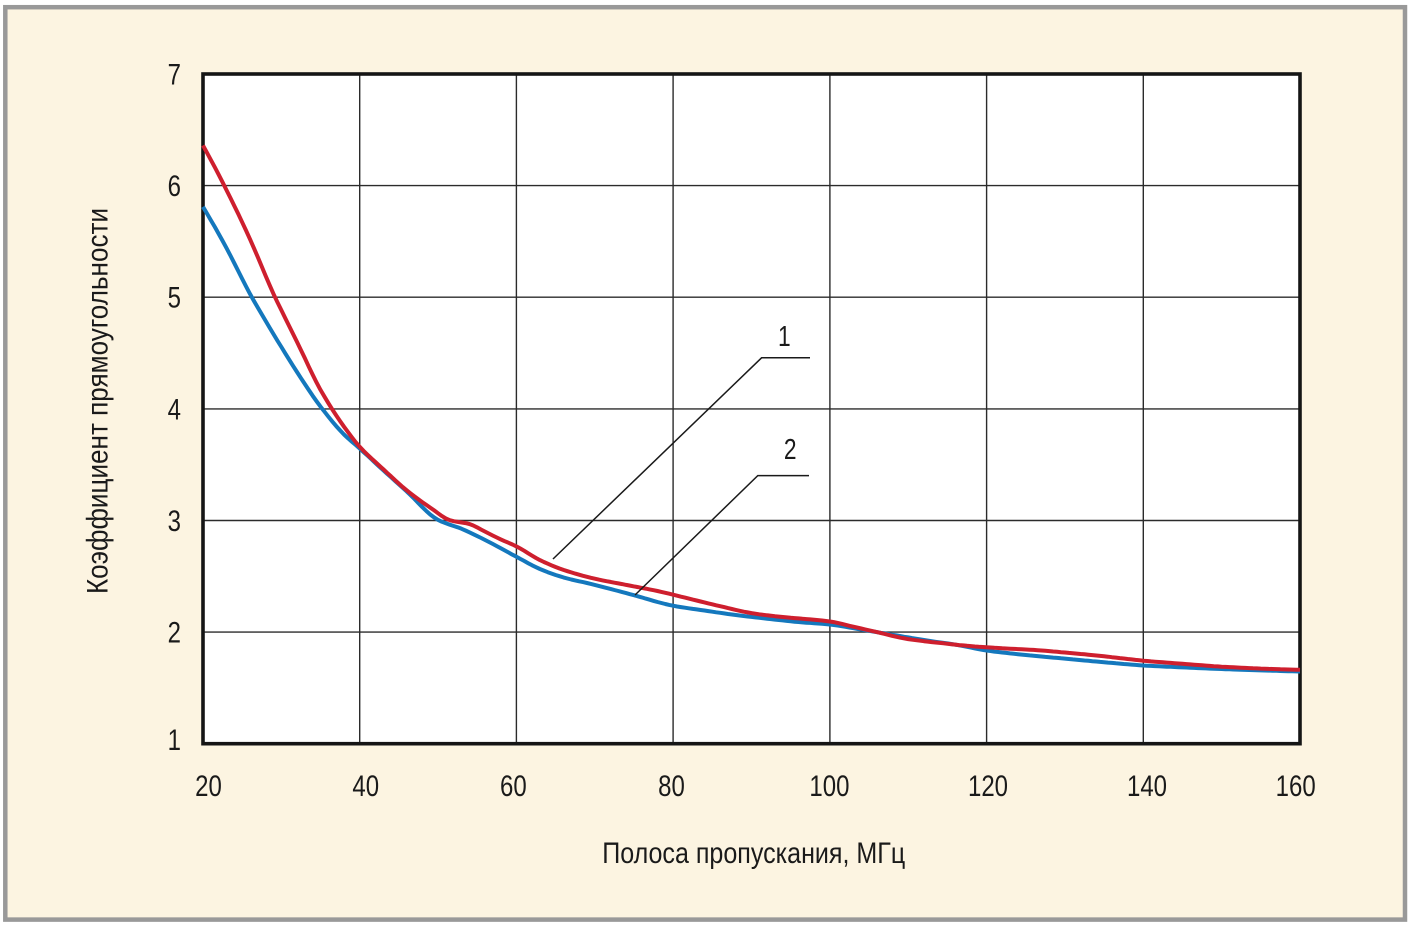 The image size is (1415, 929). Describe the element at coordinates (97, 401) in the screenshot. I see `svg-text: Коэффициент прямоугольности` at that location.